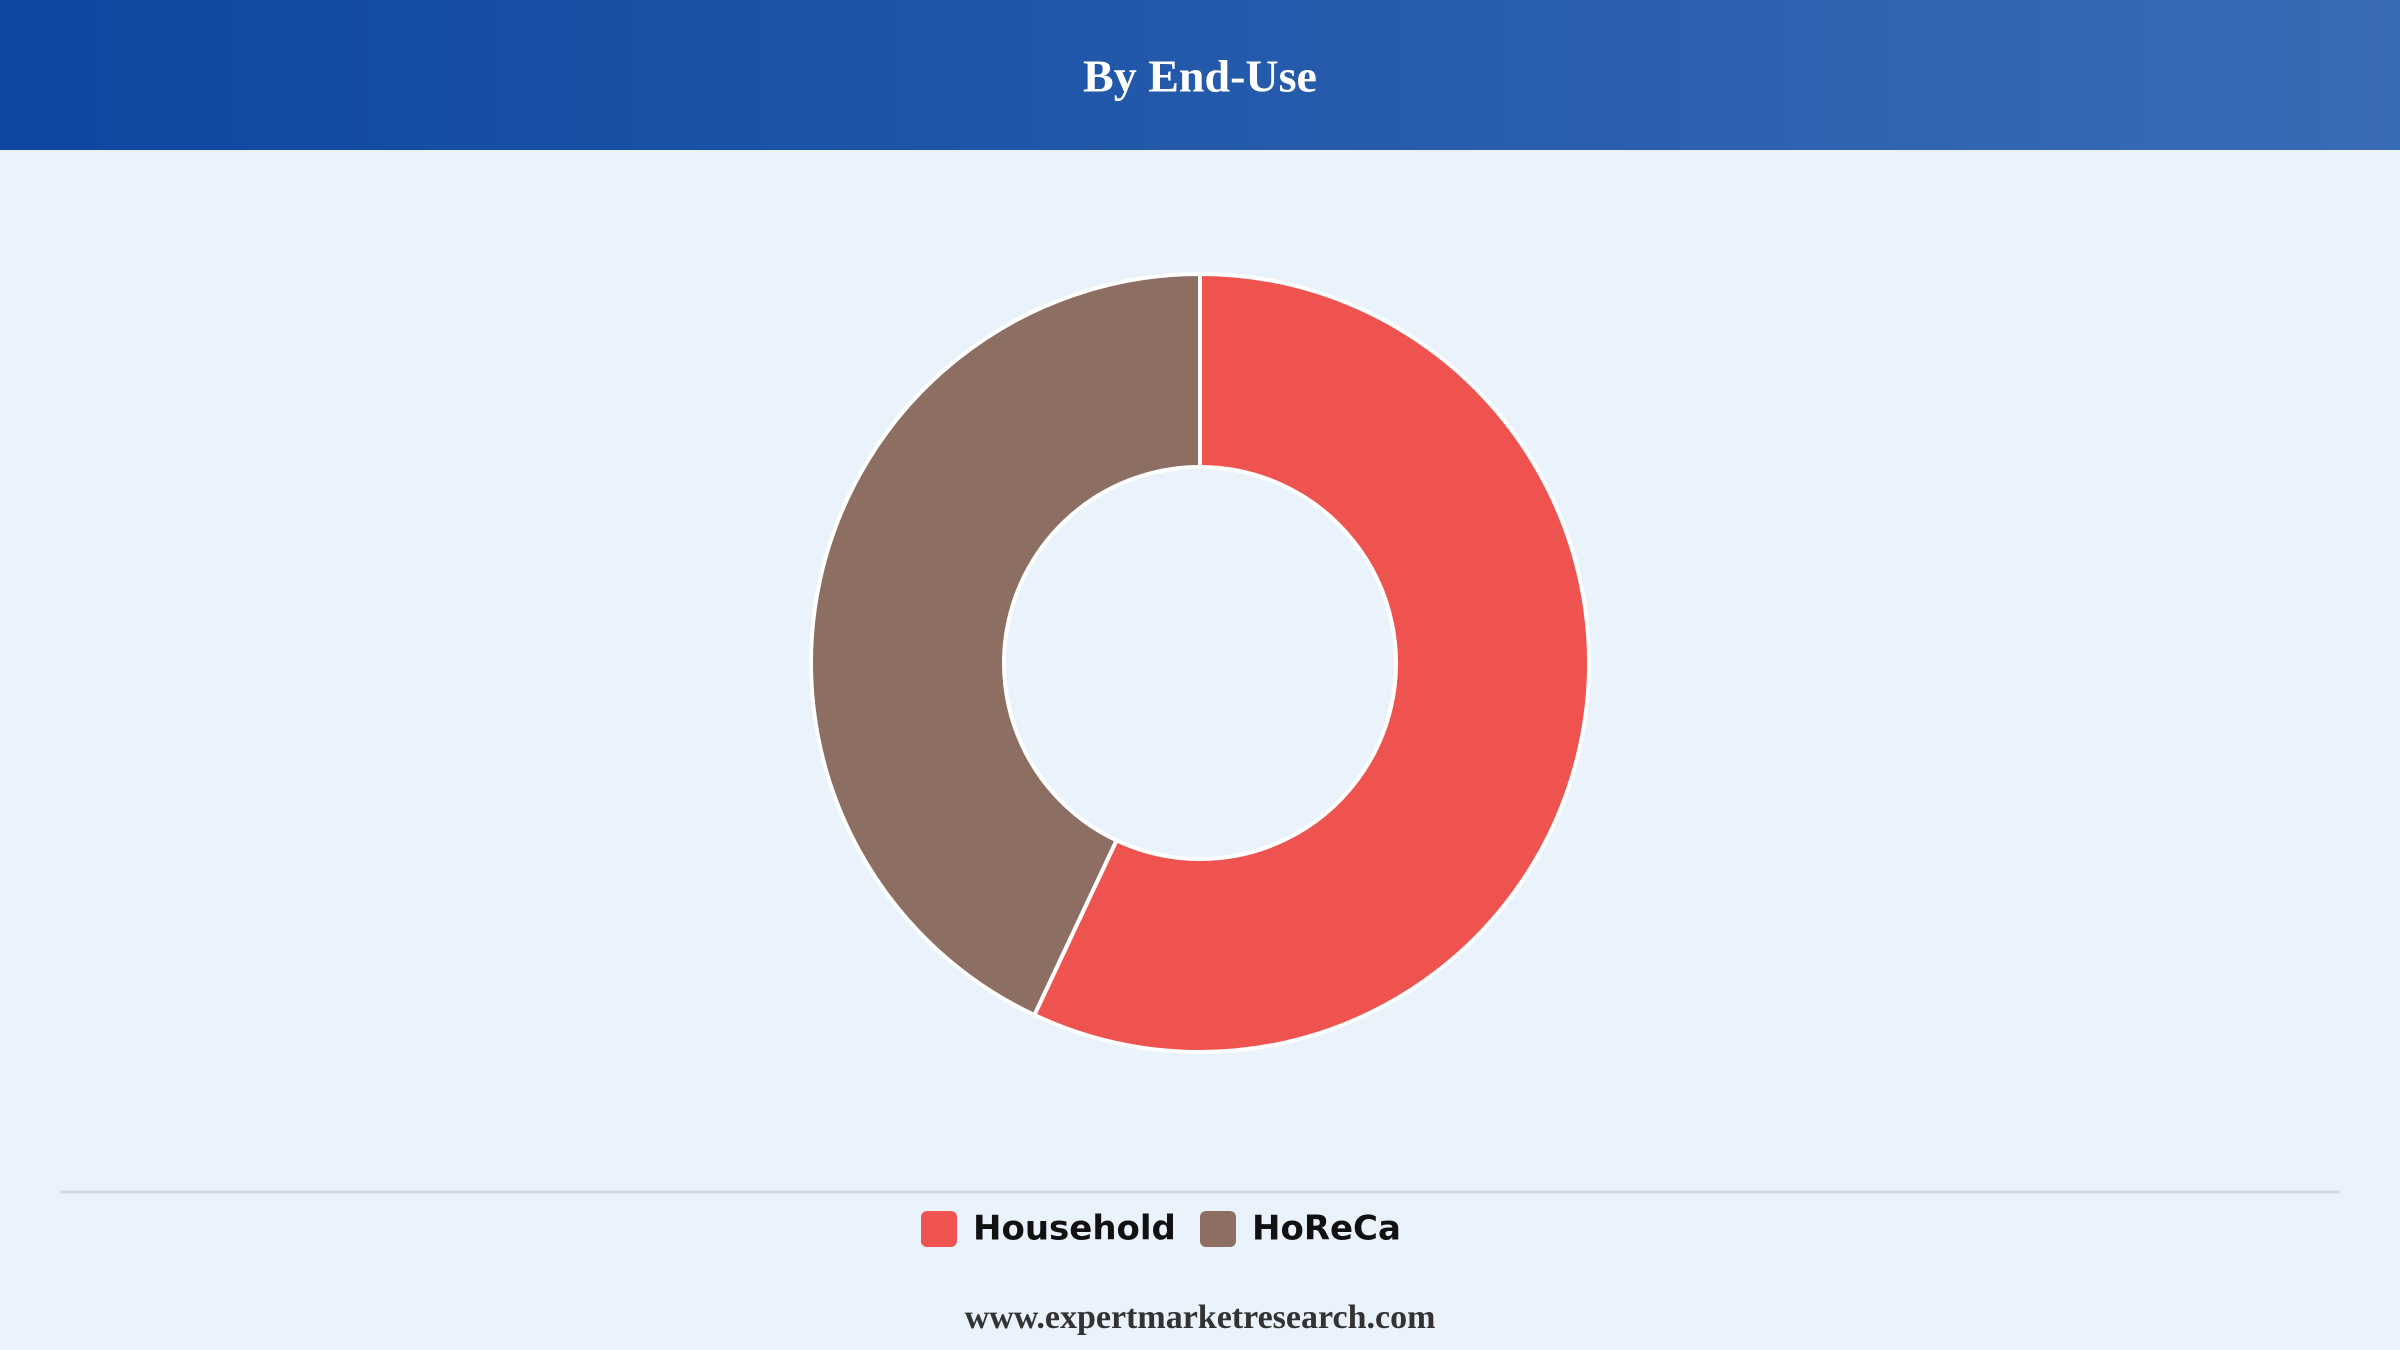  What do you see at coordinates (1074, 1229) in the screenshot?
I see `legend-label: Household` at bounding box center [1074, 1229].